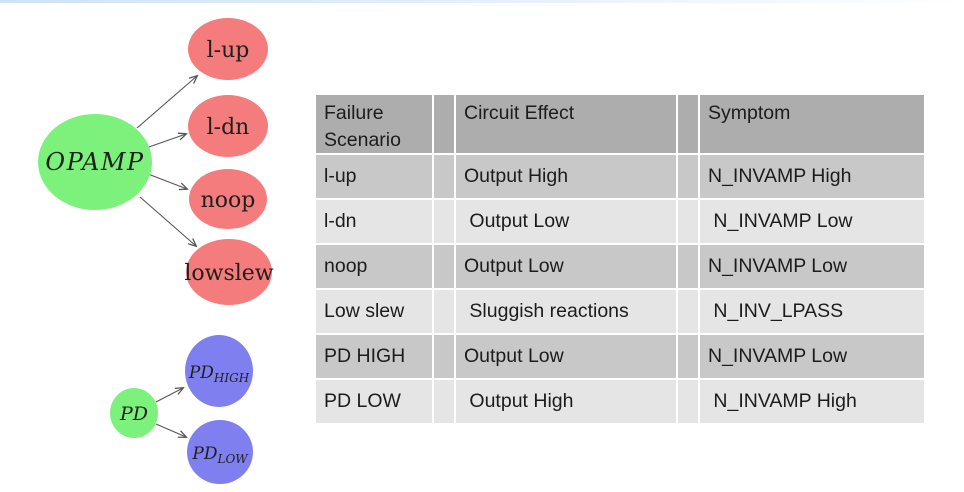 The image size is (964, 492). I want to click on pdlow-node, so click(220, 452).